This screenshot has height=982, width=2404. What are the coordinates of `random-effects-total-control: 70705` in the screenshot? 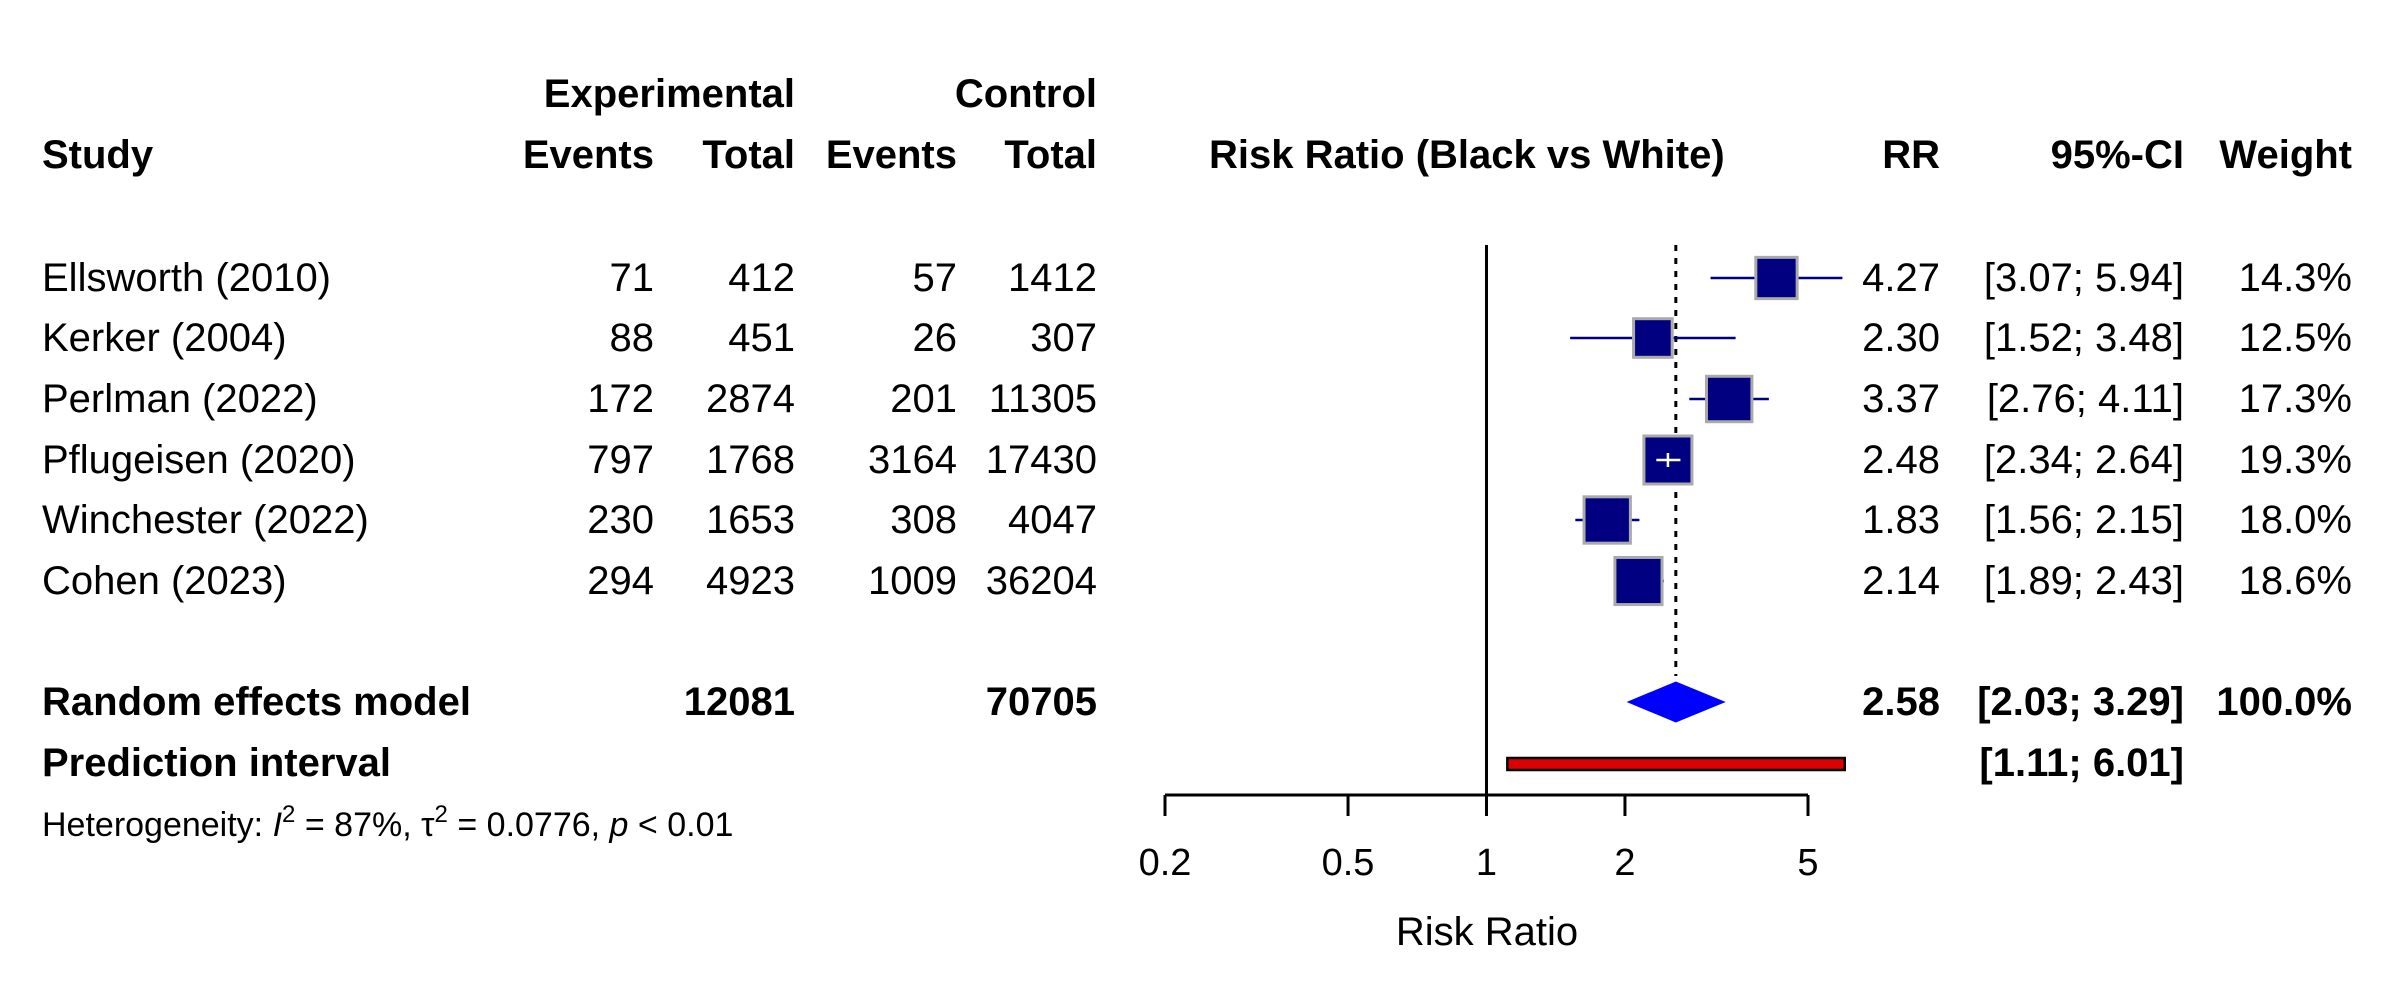 It's located at (1041, 702).